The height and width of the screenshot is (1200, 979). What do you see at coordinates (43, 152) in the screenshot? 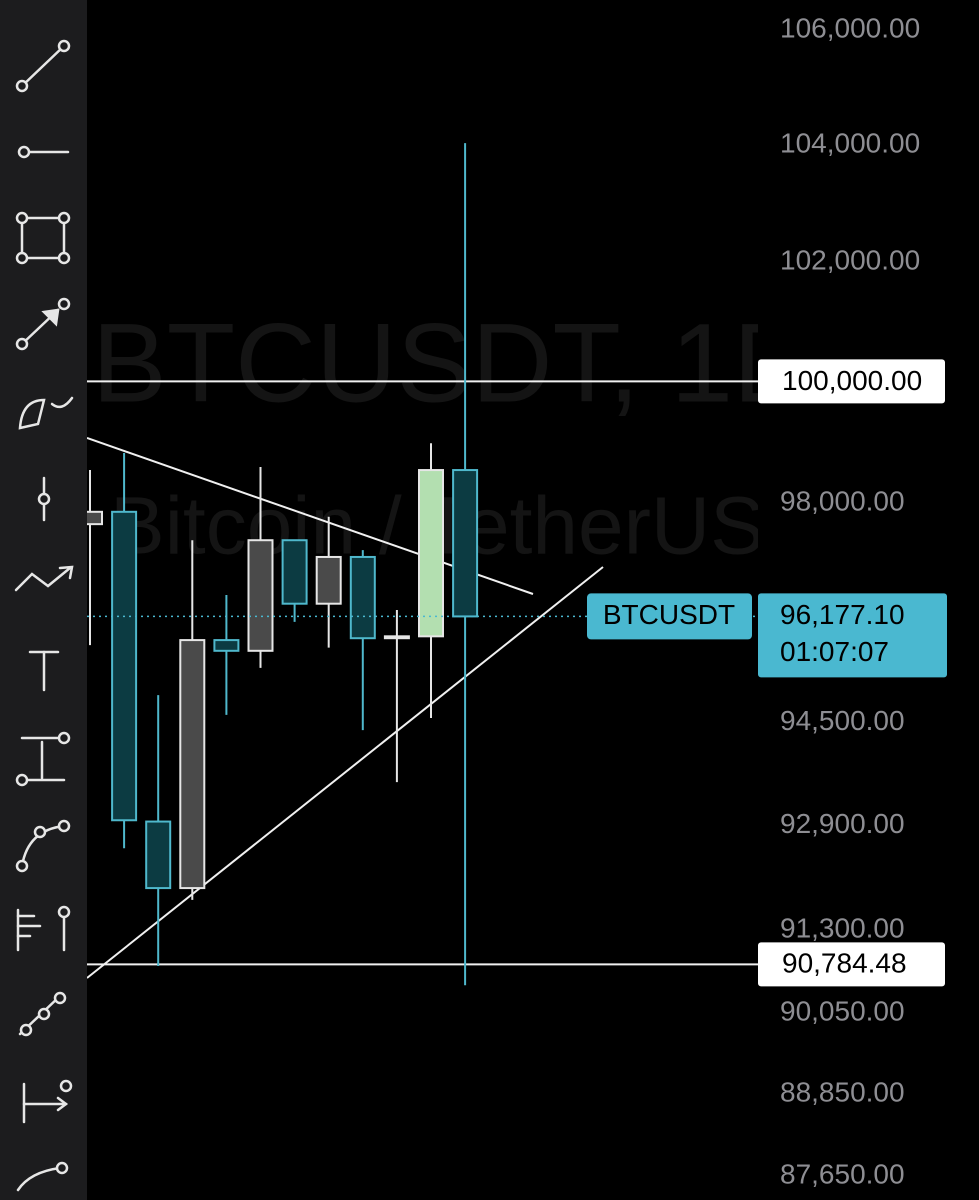
I see `horizontal-line-tool` at bounding box center [43, 152].